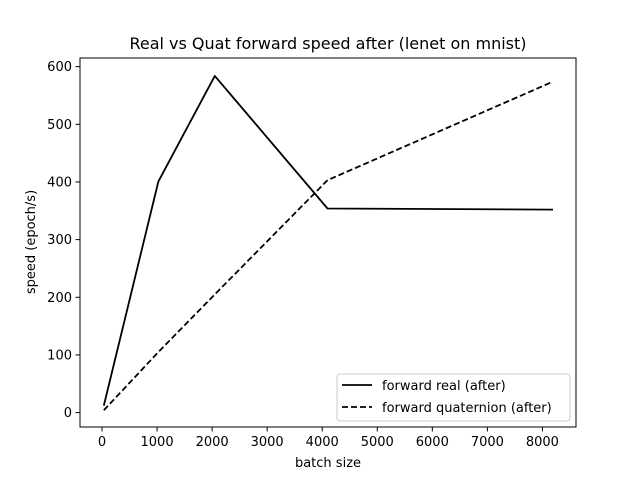  What do you see at coordinates (377, 442) in the screenshot?
I see `x-tick-label: 5000` at bounding box center [377, 442].